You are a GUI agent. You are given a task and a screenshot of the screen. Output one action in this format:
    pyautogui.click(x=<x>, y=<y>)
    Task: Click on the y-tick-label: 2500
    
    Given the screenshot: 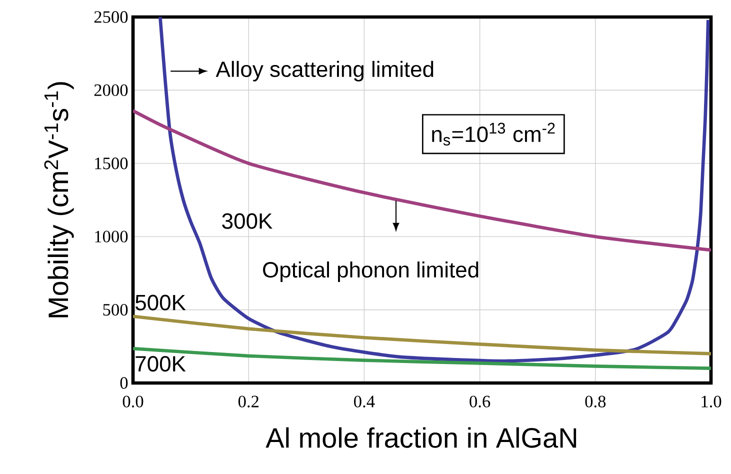 What is the action you would take?
    pyautogui.click(x=111, y=17)
    